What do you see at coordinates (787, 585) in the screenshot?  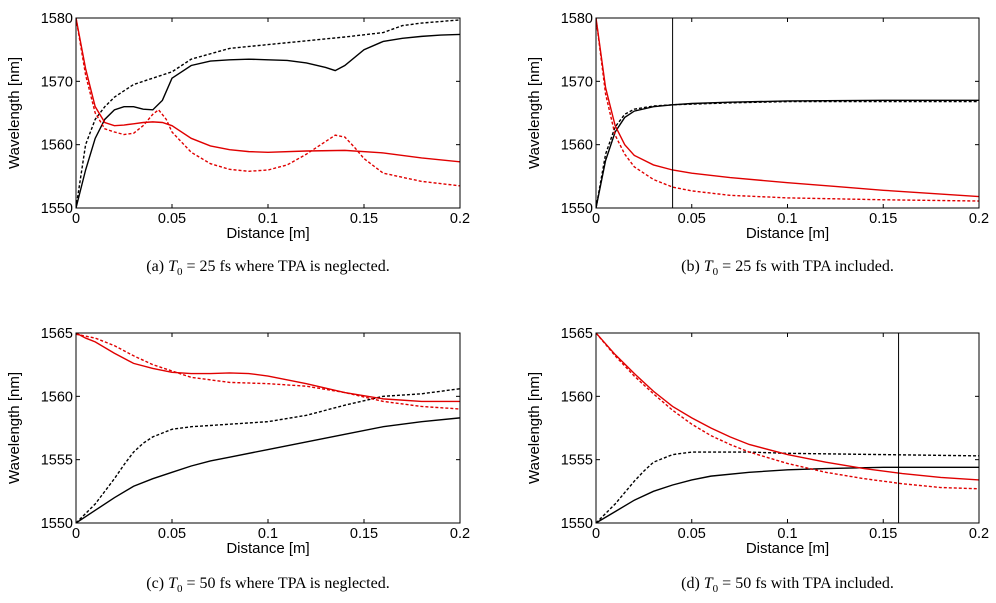 I see `panel-caption: (d) T0 = 50 fs with TPA included.` at bounding box center [787, 585].